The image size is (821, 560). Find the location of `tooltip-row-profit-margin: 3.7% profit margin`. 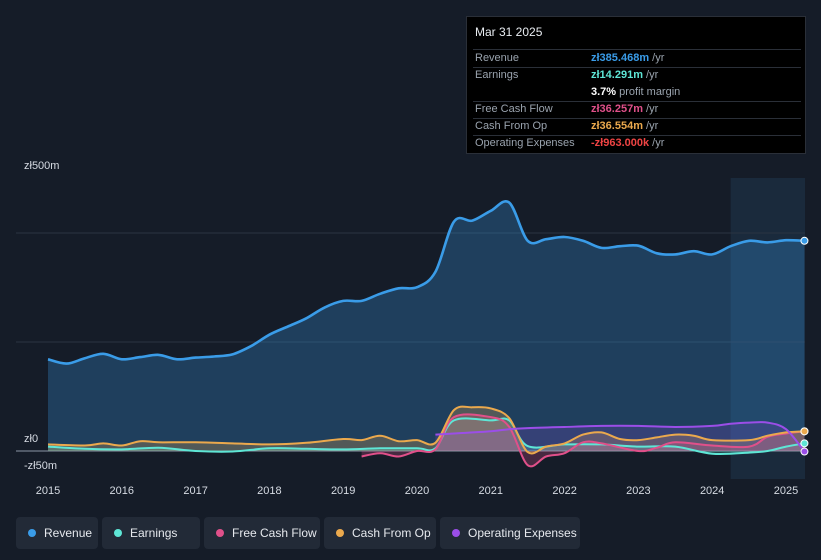

tooltip-row-profit-margin: 3.7% profit margin is located at coordinates (637, 92).